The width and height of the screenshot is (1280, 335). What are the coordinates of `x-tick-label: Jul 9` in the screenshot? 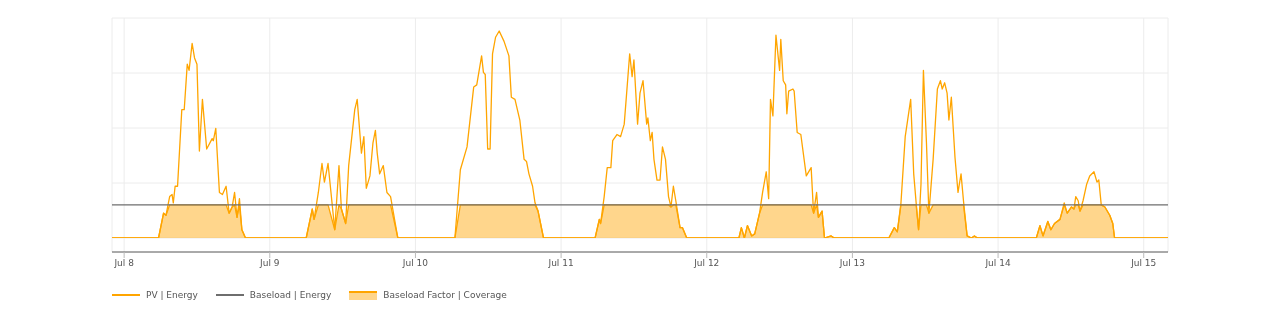 It's located at (269, 263).